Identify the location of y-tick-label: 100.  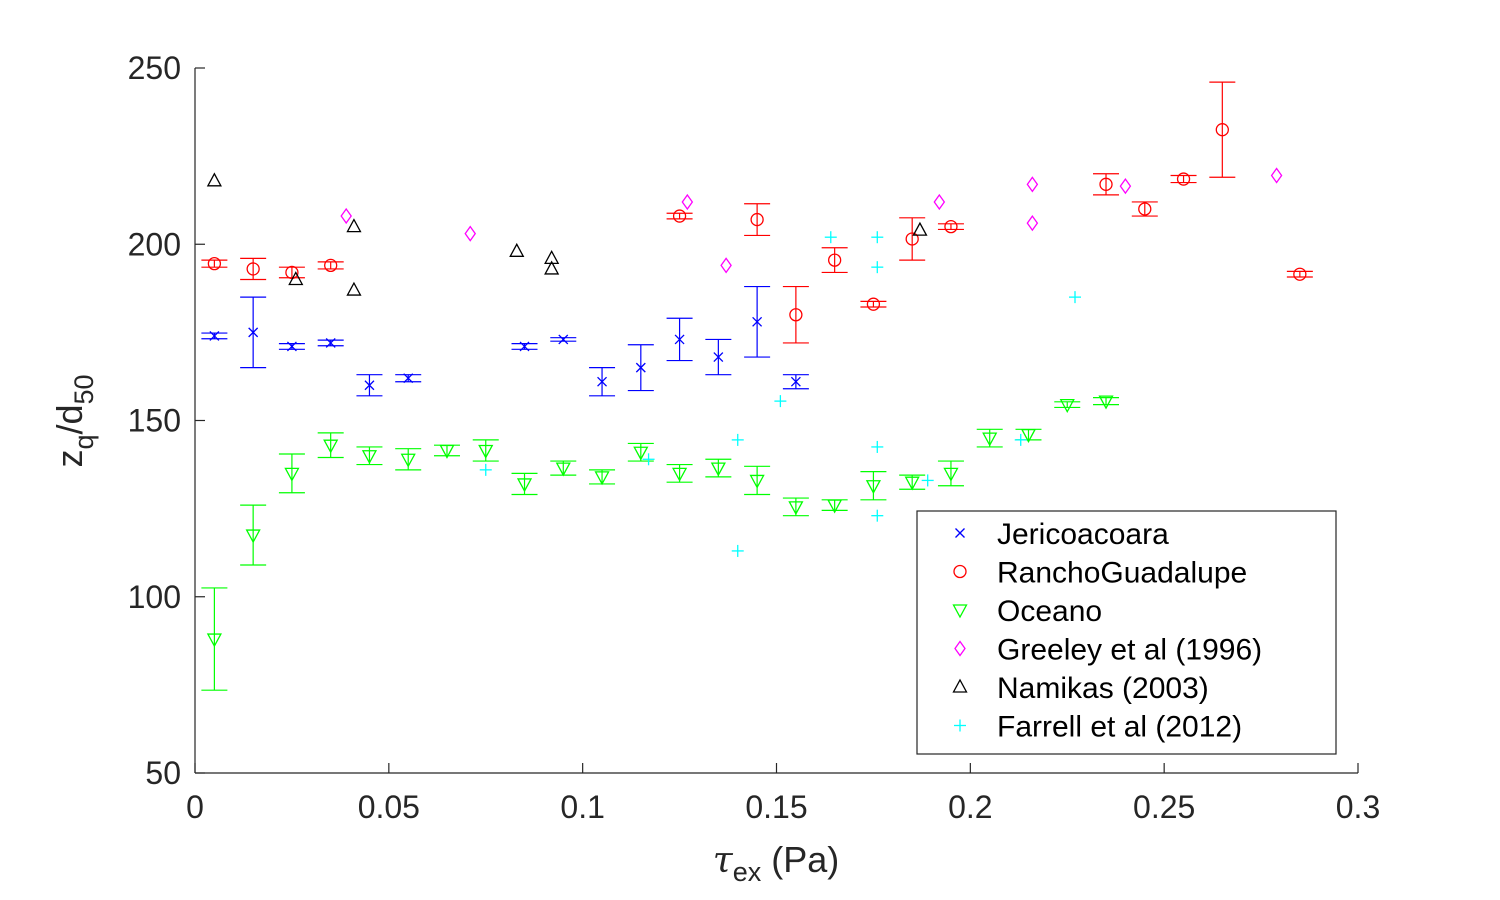
(154, 597).